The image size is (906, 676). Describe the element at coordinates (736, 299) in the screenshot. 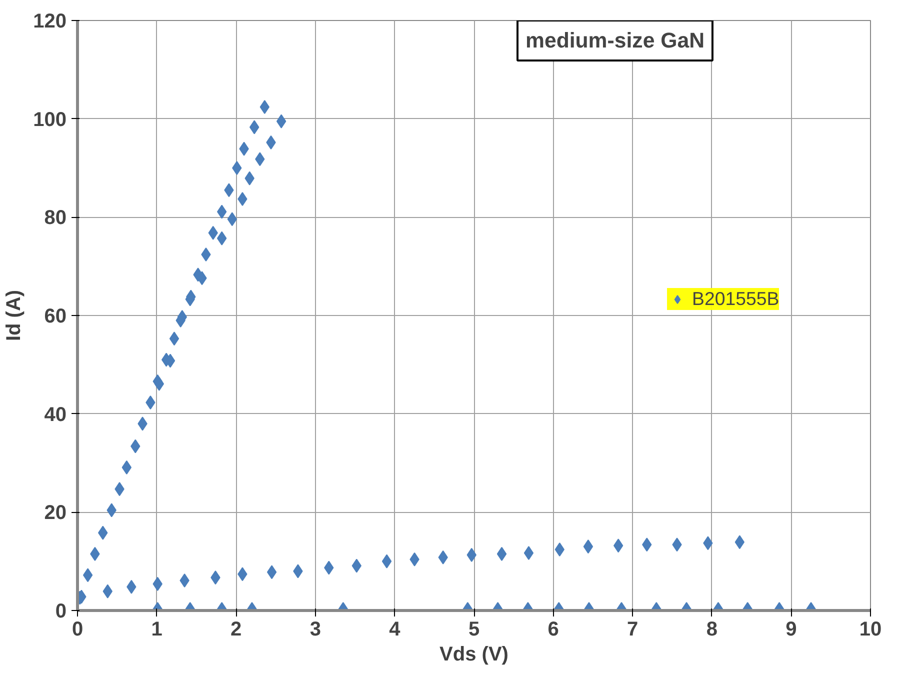

I see `legend-label: B201555B` at that location.